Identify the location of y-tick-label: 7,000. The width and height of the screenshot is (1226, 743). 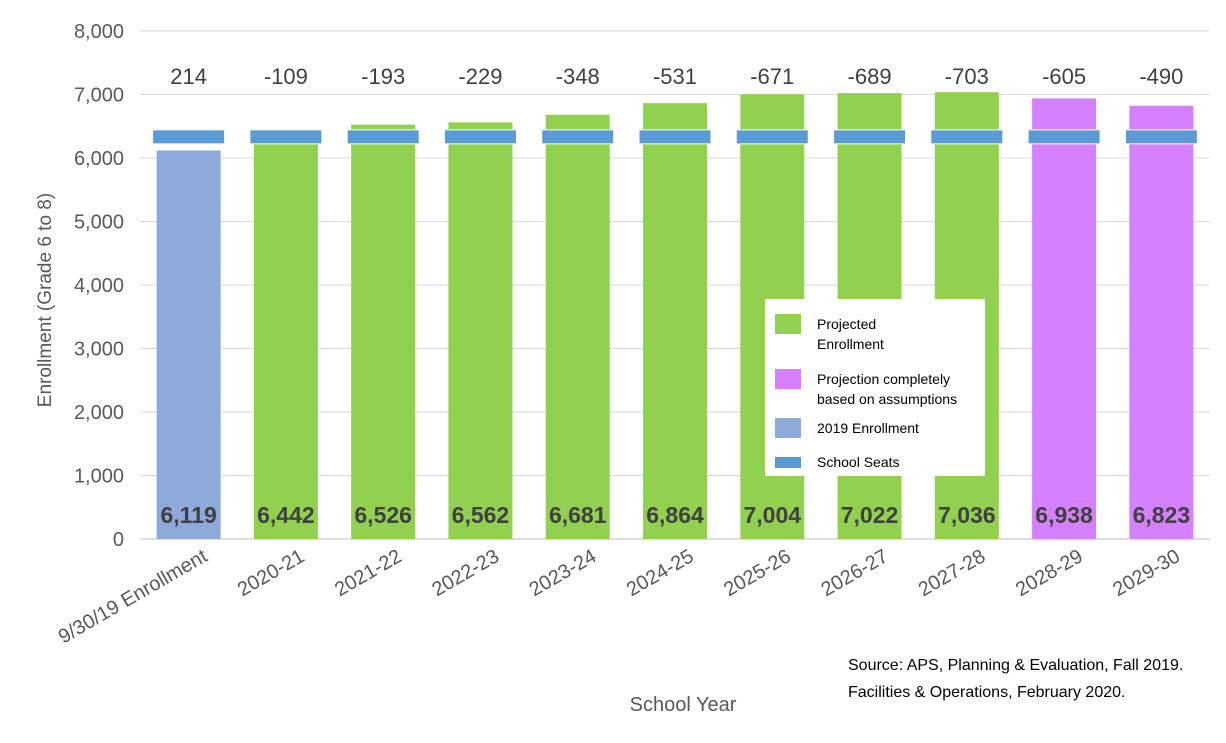
(99, 96).